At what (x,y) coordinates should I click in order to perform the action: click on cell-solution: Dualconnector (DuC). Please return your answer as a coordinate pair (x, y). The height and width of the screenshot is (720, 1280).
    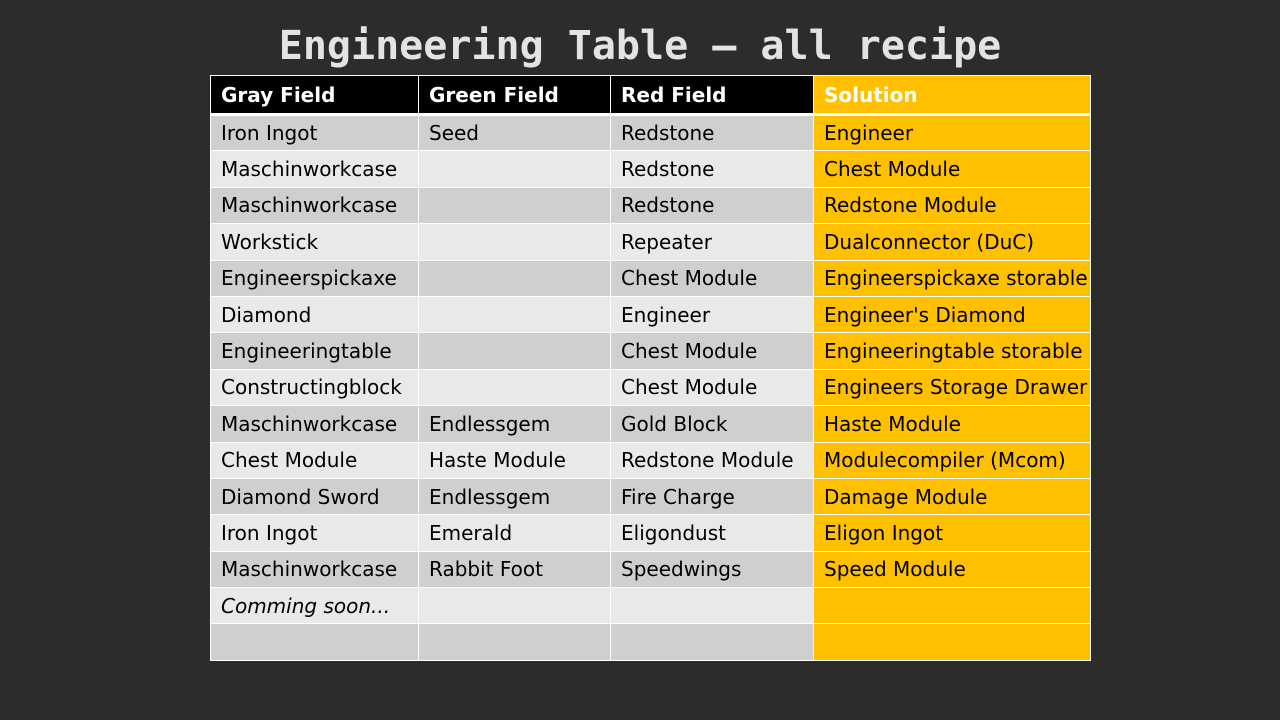
    Looking at the image, I should click on (952, 242).